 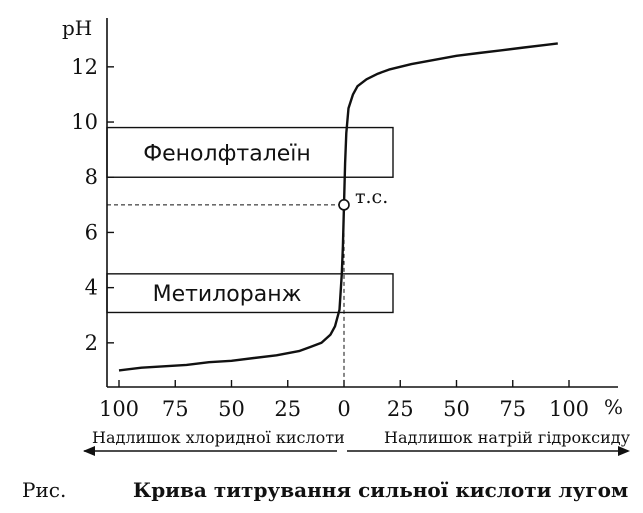 I want to click on x-tick-label-6: 50, so click(x=456, y=409).